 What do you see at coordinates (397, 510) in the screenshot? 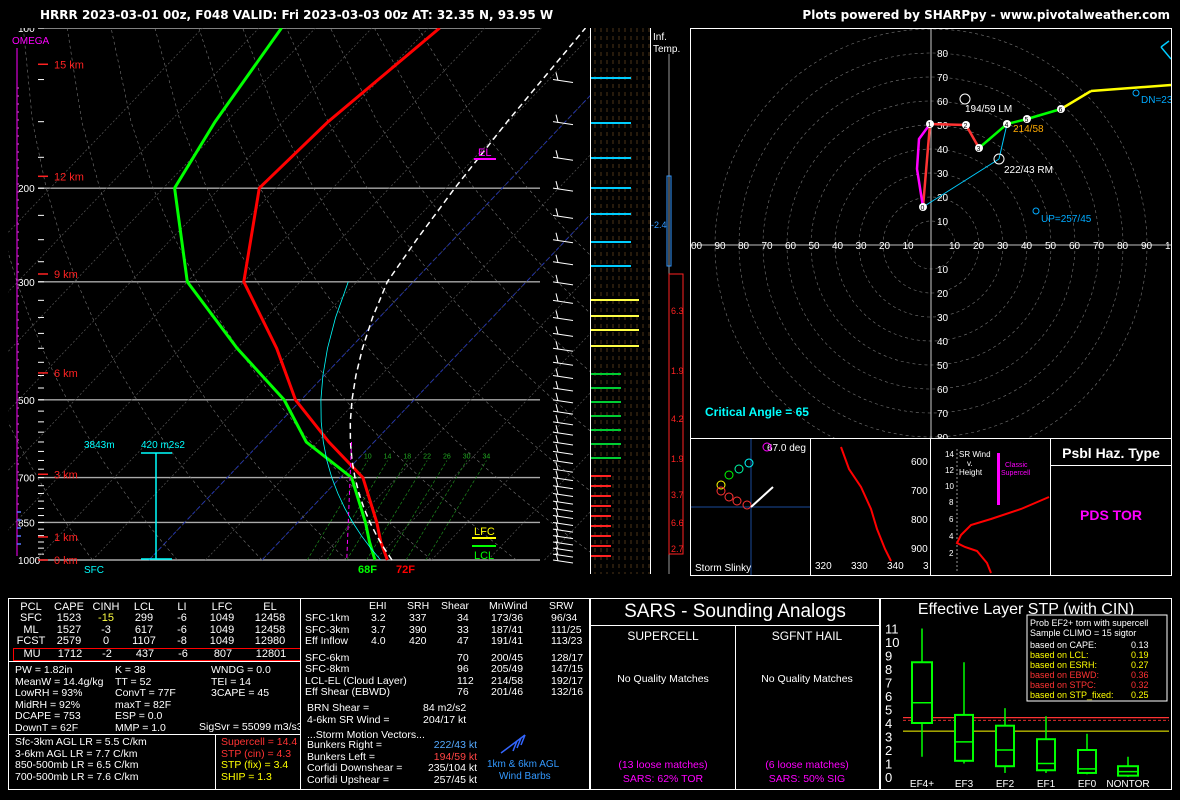
I see `mixing-ratio-line` at bounding box center [397, 510].